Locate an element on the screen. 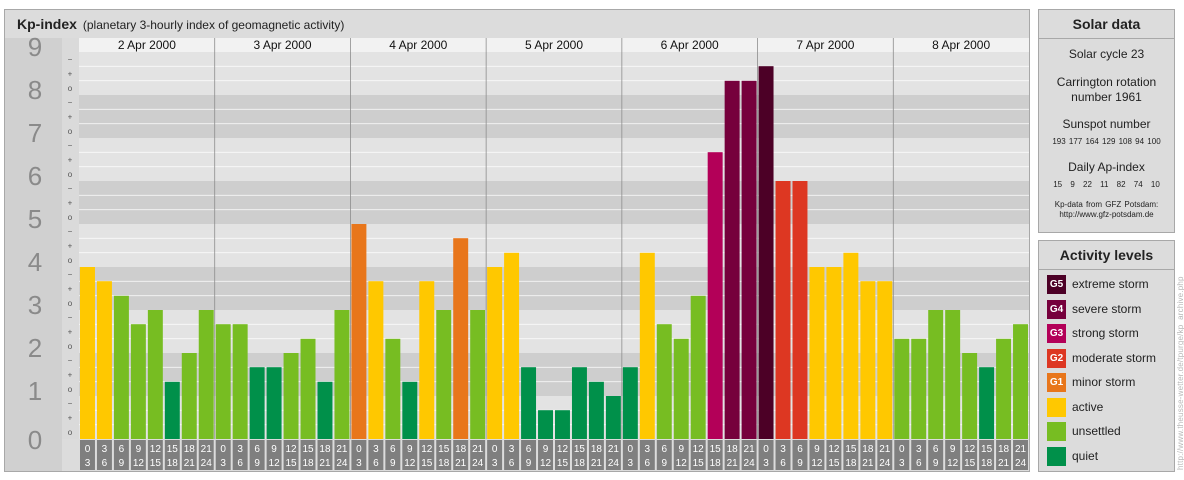  day-label: 3 Apr 2000 is located at coordinates (283, 45).